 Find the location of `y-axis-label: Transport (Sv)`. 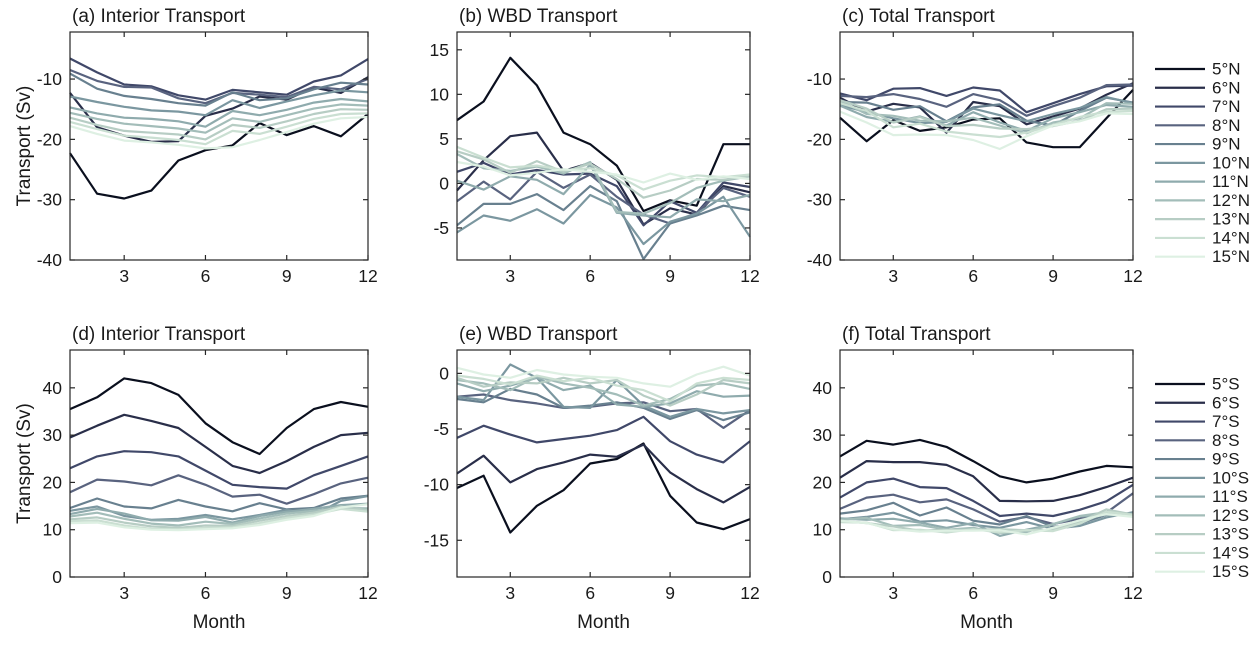

y-axis-label: Transport (Sv) is located at coordinates (24, 146).